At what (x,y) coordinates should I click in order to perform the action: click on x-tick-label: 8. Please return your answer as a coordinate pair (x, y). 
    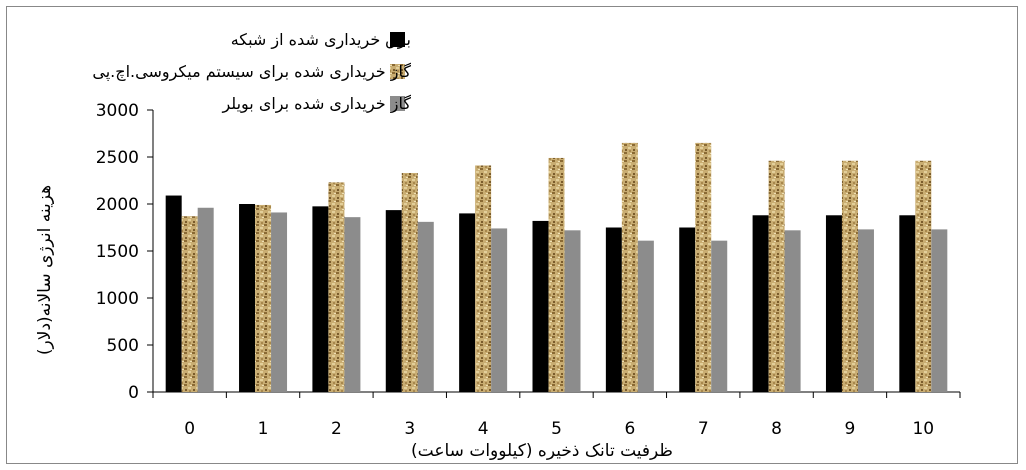
    Looking at the image, I should click on (776, 429).